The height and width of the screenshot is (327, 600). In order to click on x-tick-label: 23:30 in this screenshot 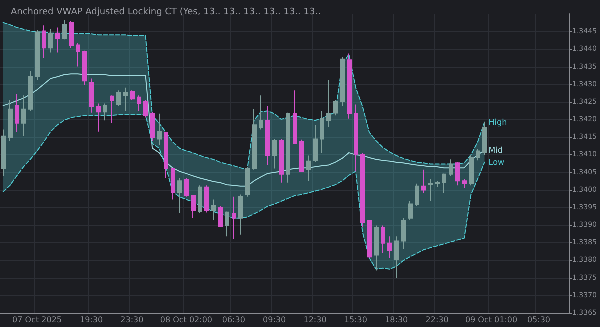, I will do `click(132, 320)`.